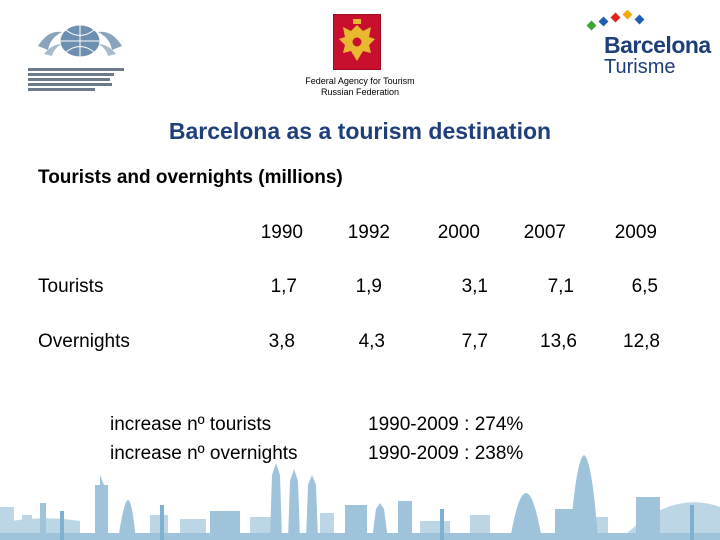  I want to click on summary-value: 1990-2009 : 274%, so click(446, 424).